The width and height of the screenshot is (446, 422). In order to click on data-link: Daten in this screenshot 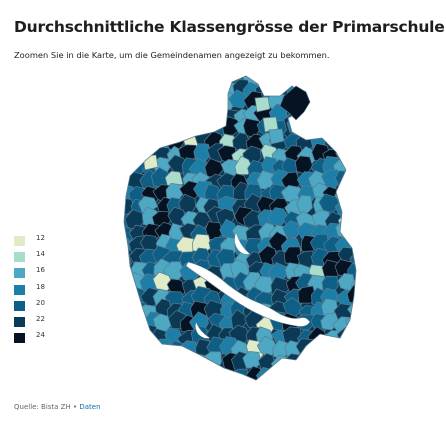, I will do `click(90, 407)`.